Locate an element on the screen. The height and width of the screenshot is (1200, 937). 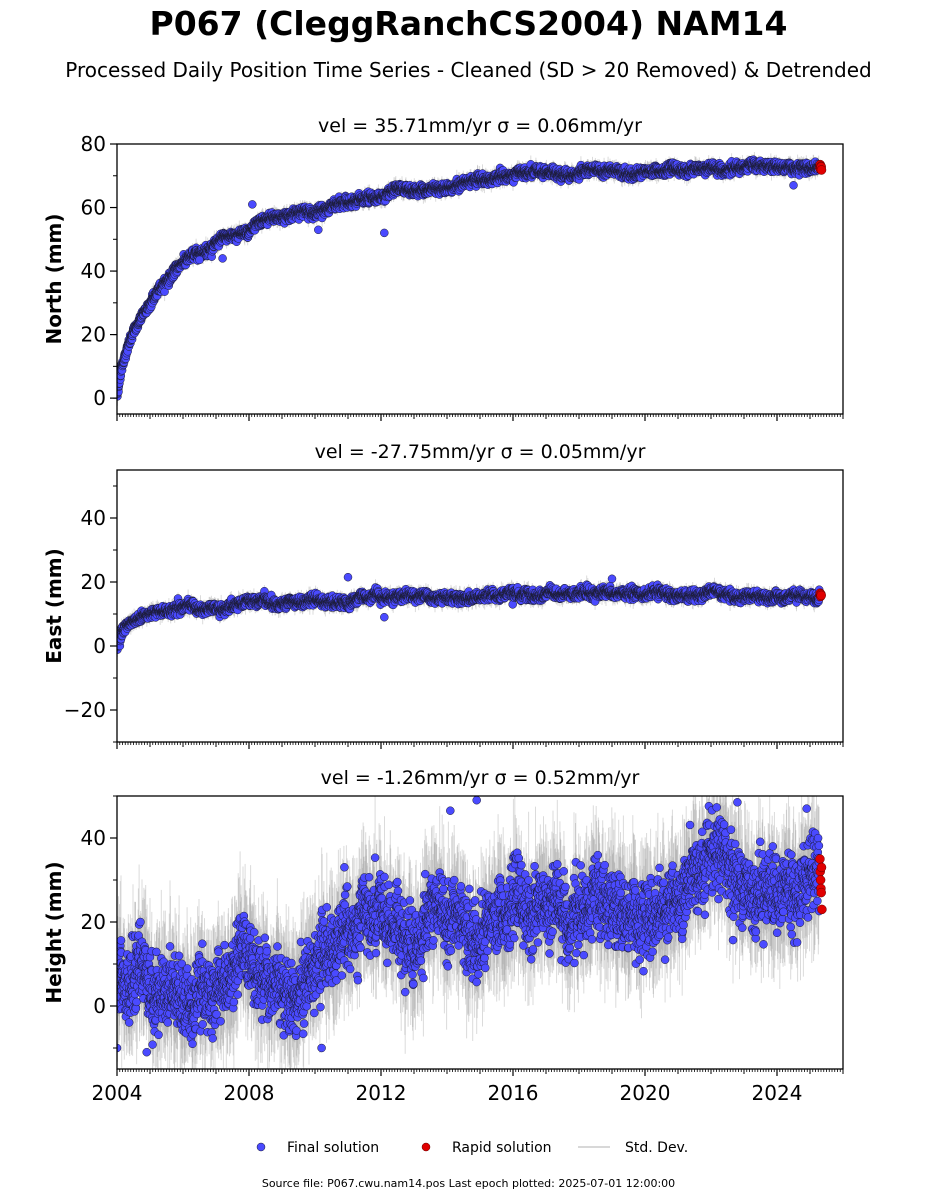
y-axis-label: North (mm) is located at coordinates (54, 278).